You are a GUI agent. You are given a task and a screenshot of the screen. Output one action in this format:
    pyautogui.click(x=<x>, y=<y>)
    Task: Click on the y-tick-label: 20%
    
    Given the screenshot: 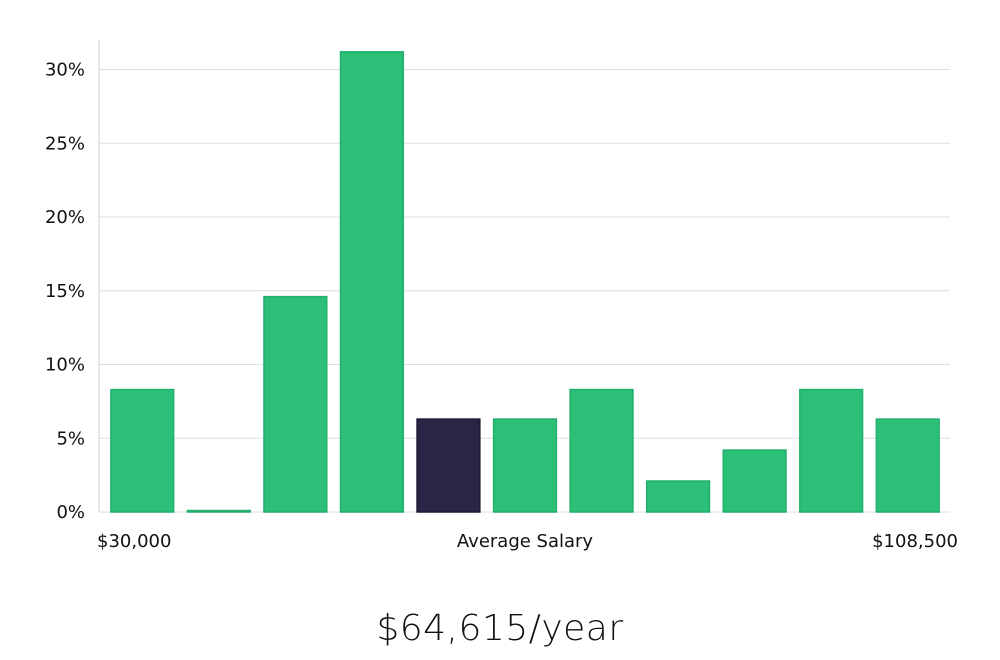 What is the action you would take?
    pyautogui.click(x=65, y=217)
    